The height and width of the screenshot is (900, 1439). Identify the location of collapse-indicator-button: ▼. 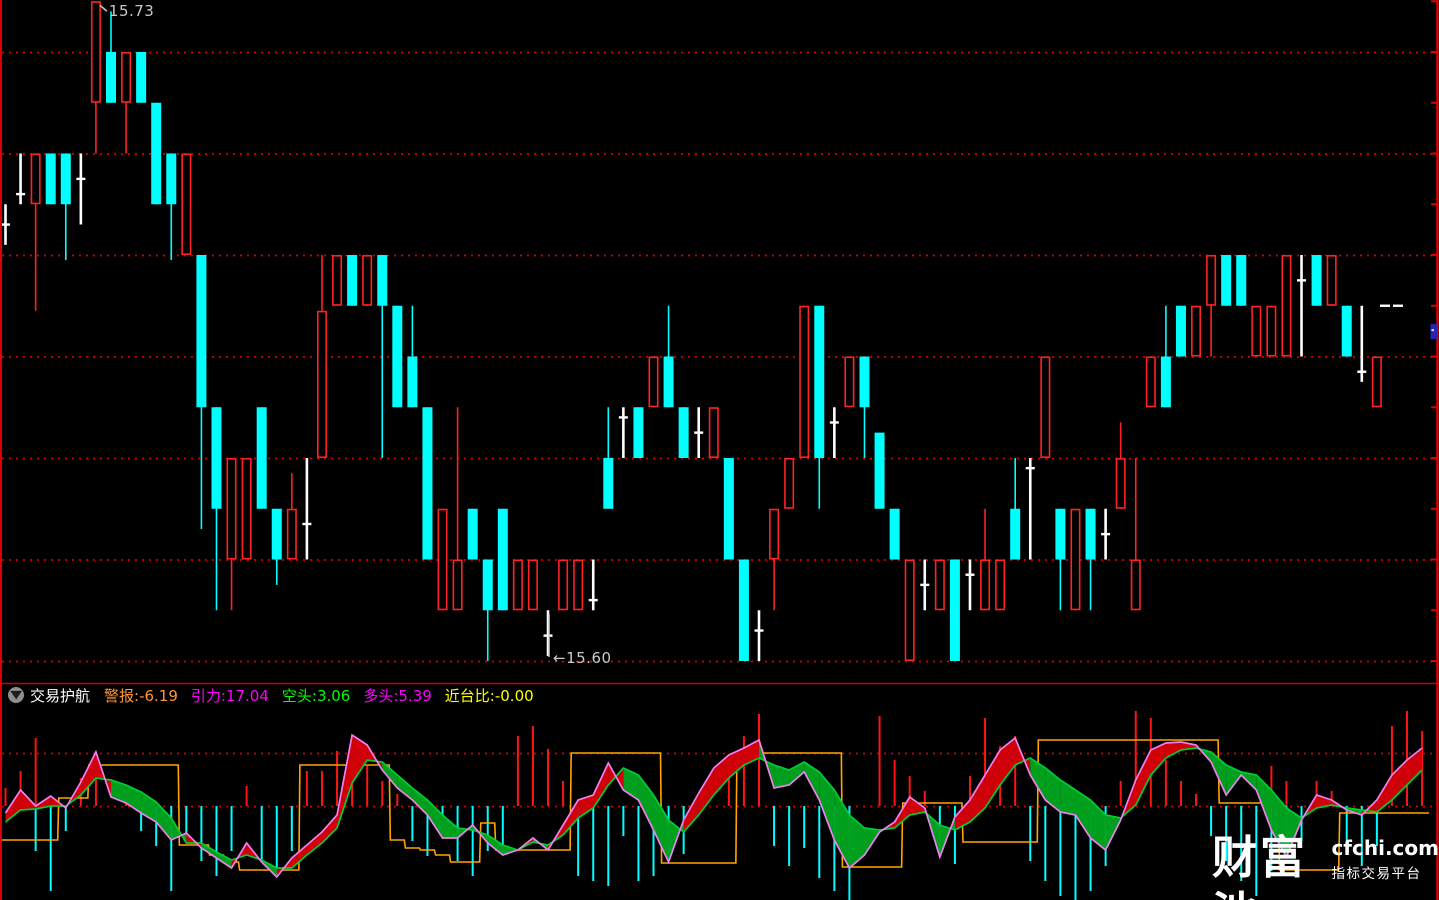
(16, 695).